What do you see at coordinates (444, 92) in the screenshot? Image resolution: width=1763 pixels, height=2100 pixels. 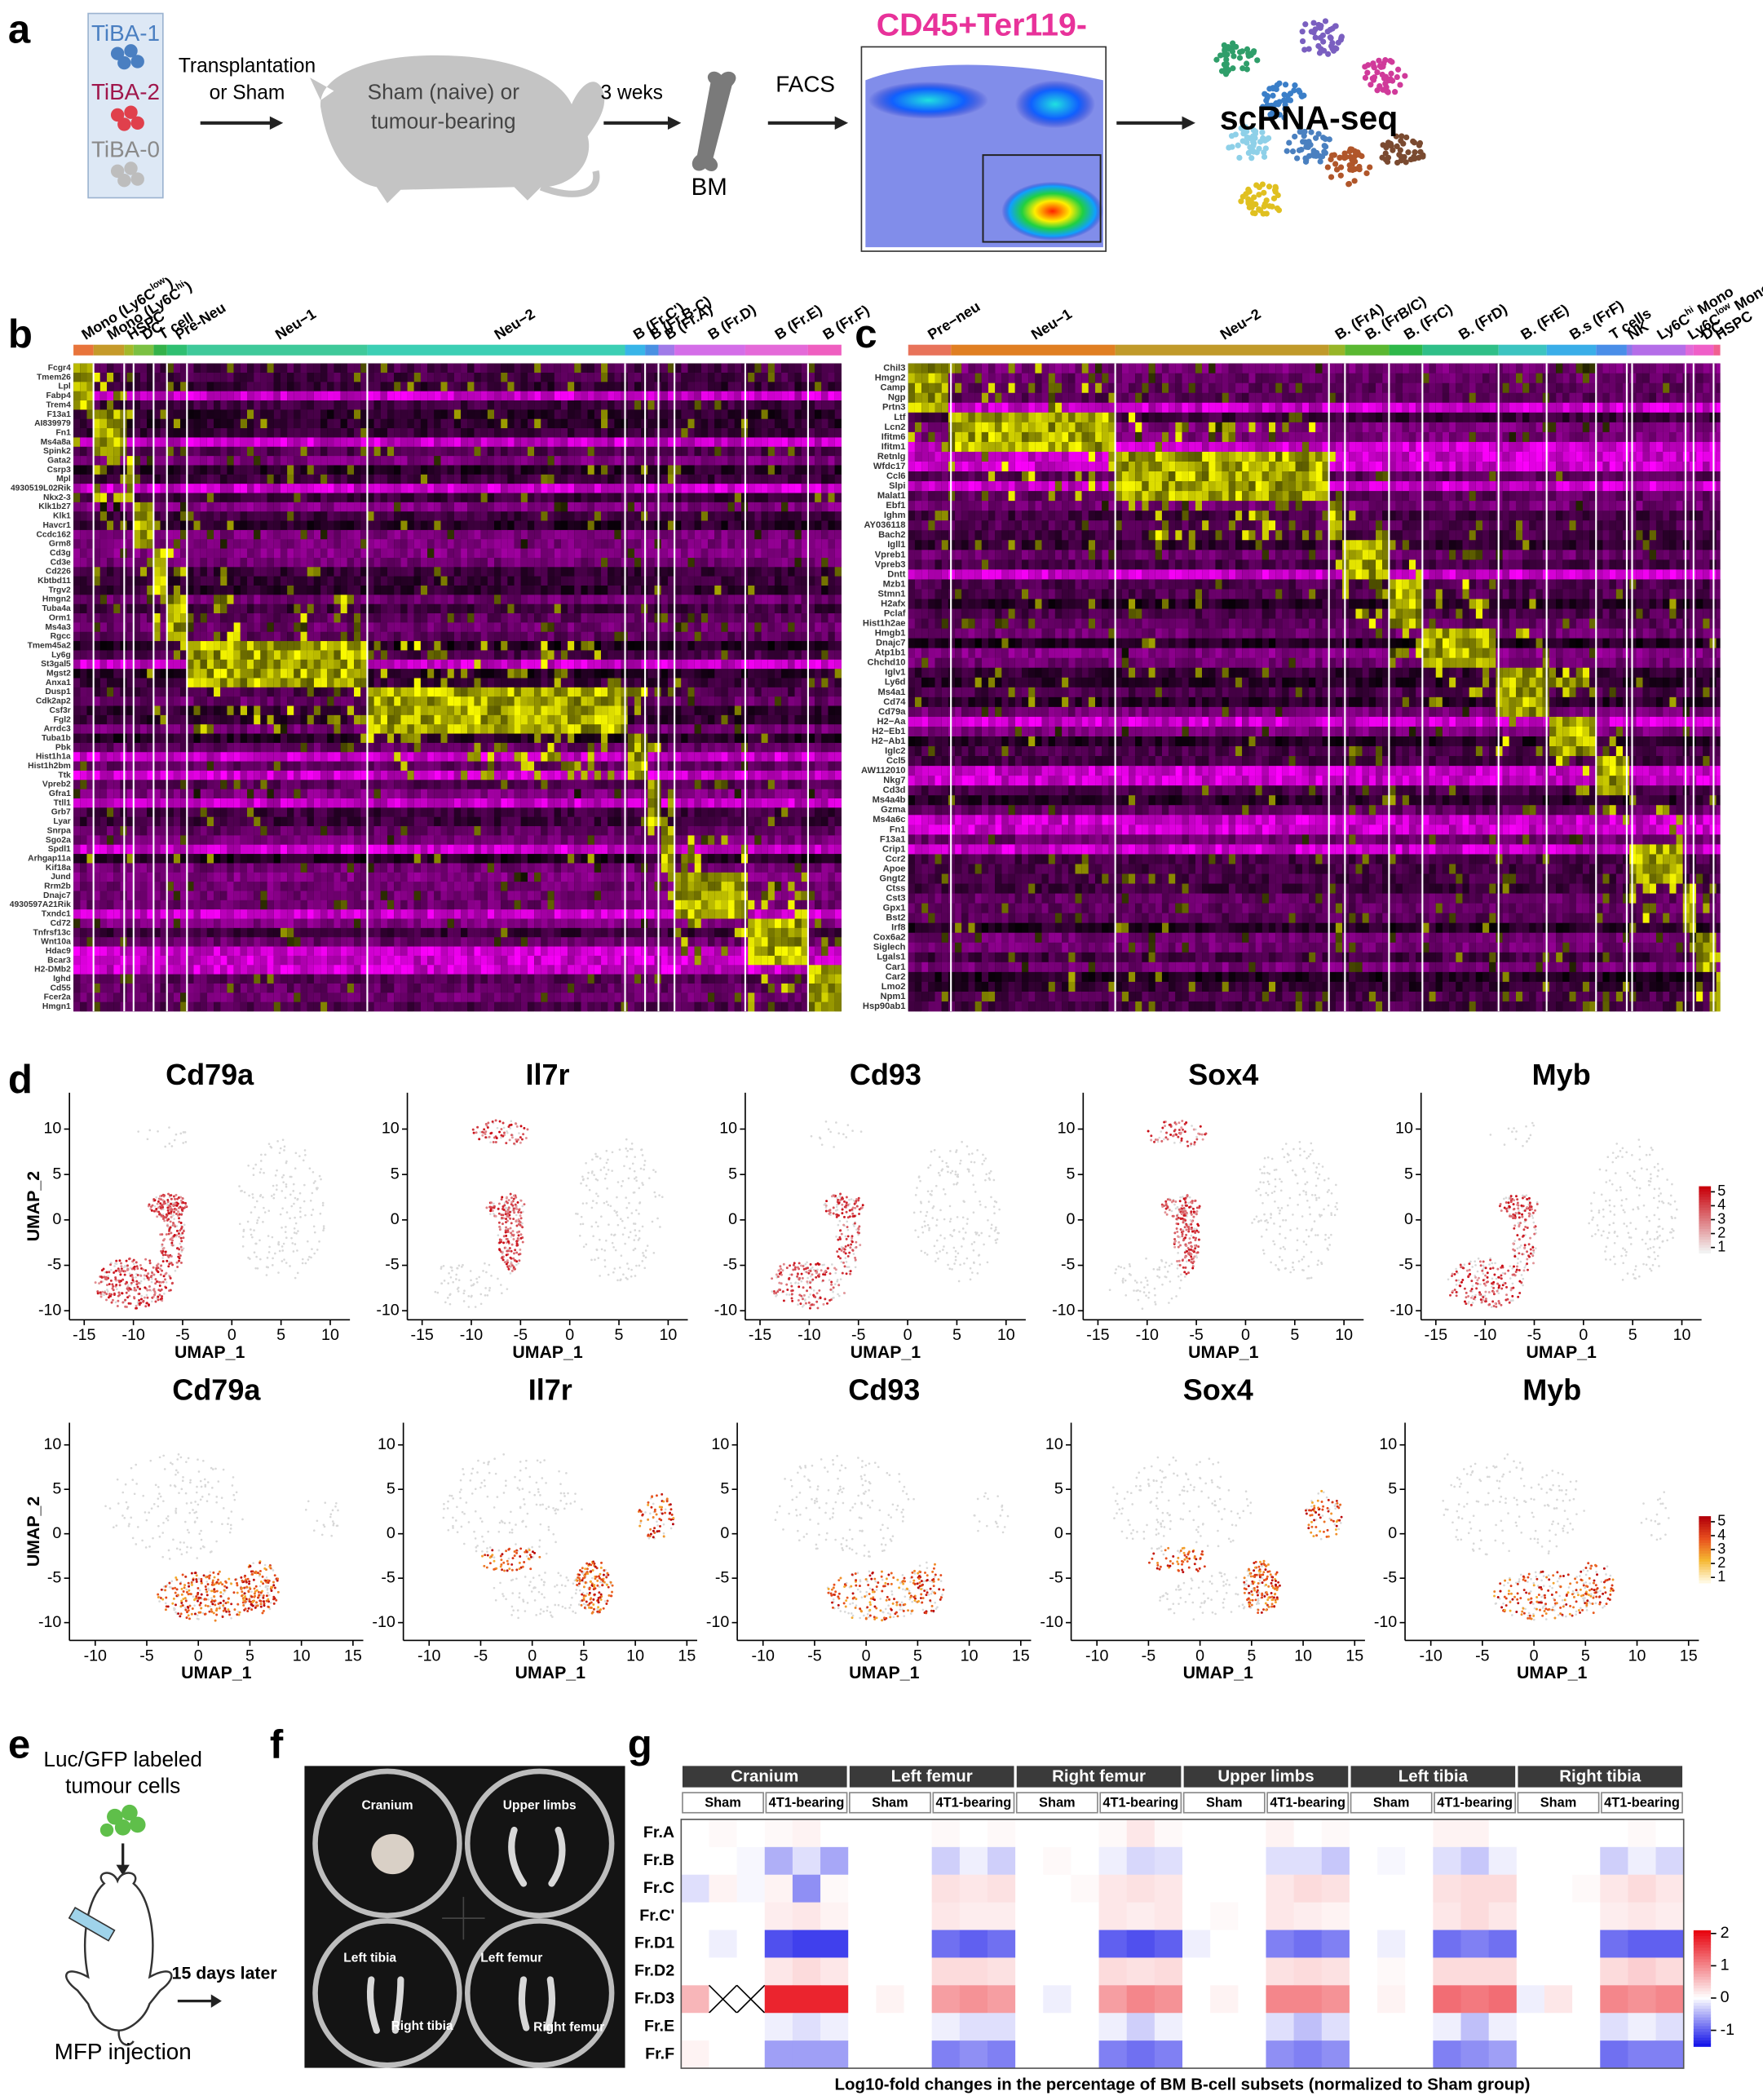 I see `mouse-label: Sham (naive) or` at bounding box center [444, 92].